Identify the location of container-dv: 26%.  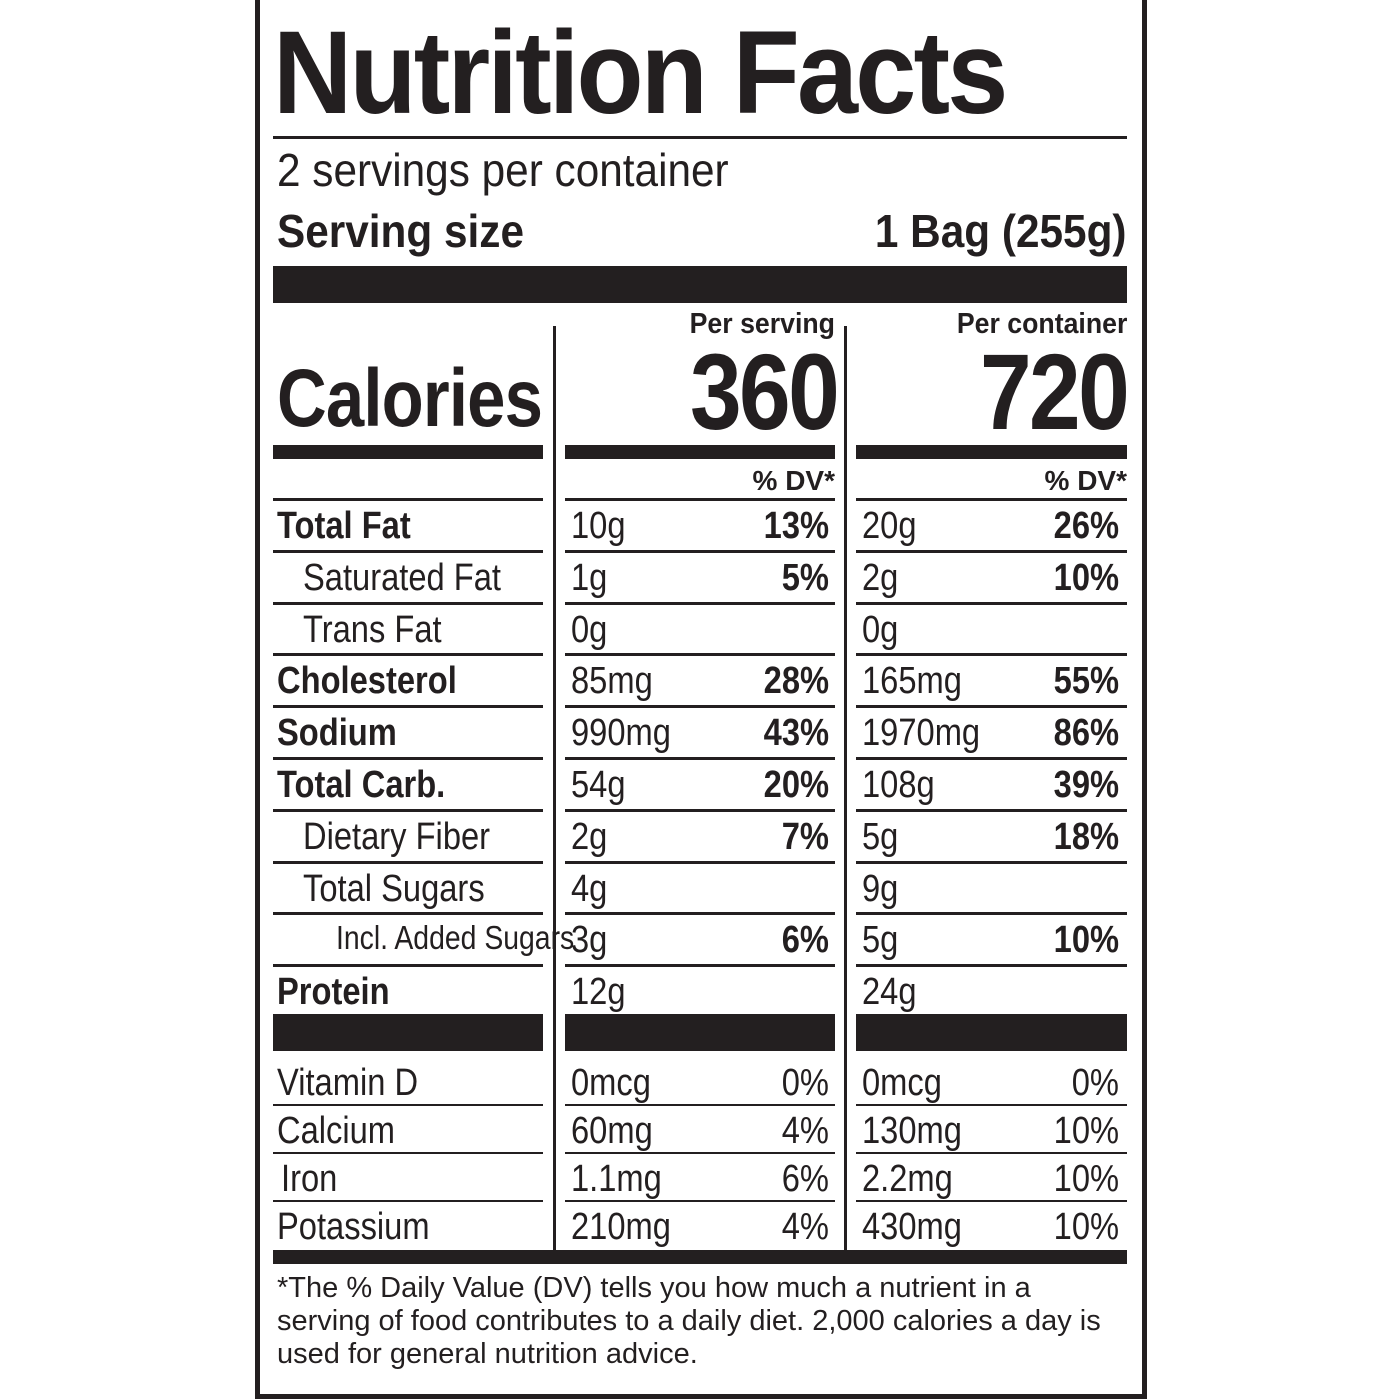
(1086, 526).